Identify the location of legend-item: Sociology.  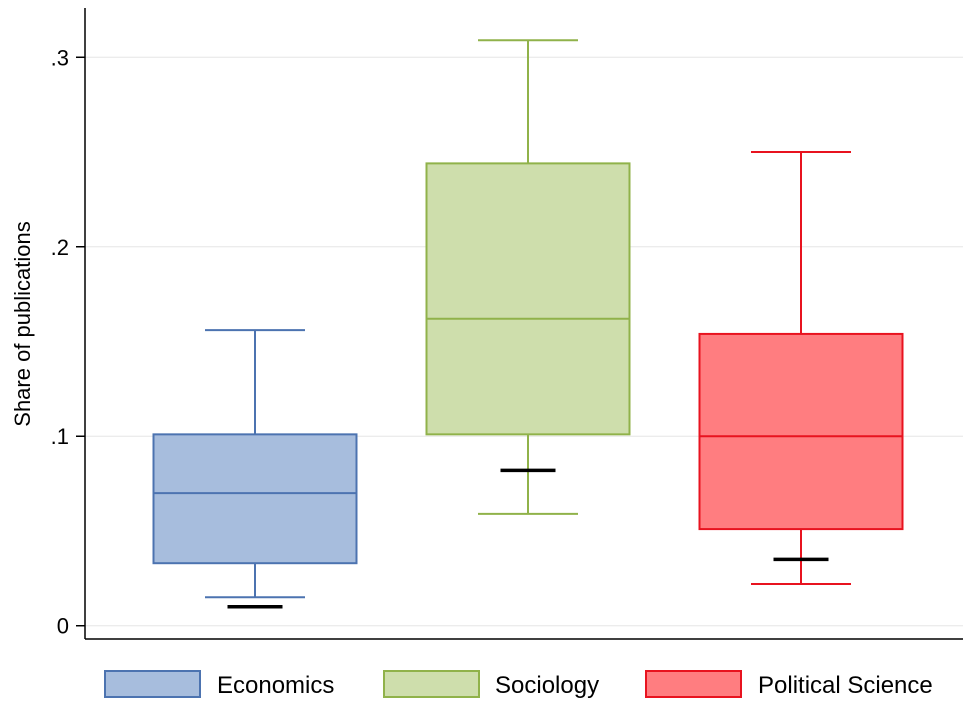
(491, 684).